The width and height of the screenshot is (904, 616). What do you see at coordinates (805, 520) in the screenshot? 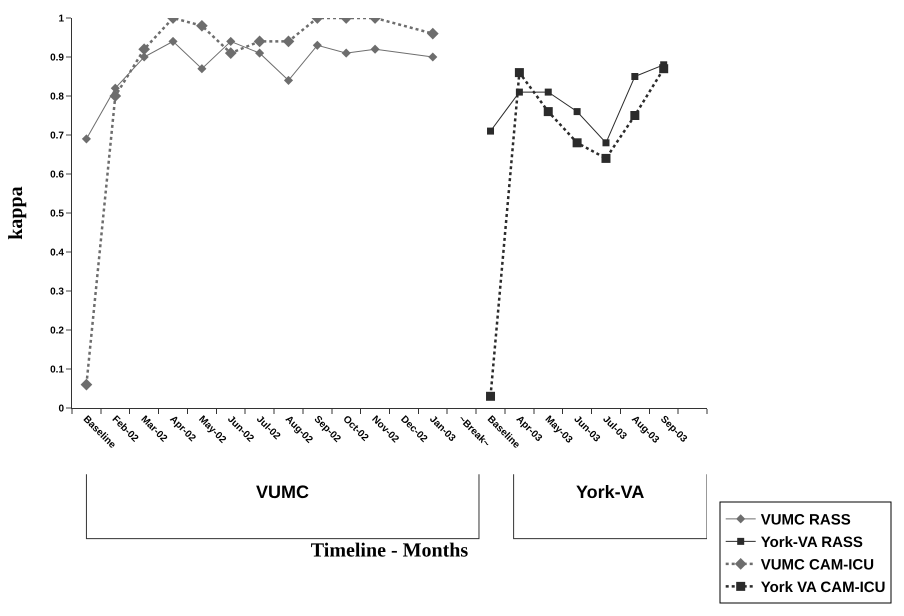
I see `legend-label: VUMC RASS` at bounding box center [805, 520].